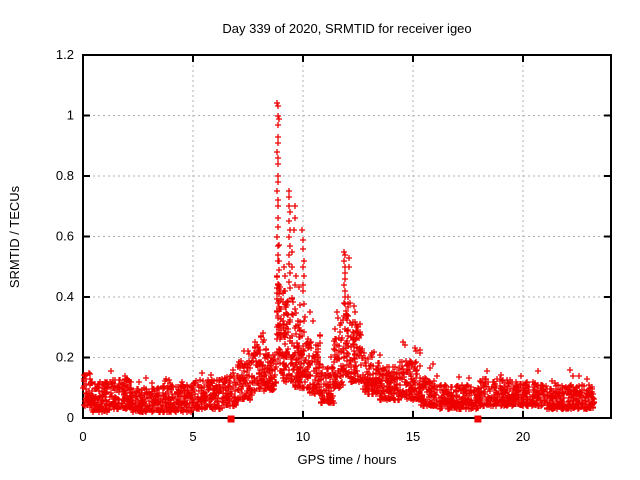 The width and height of the screenshot is (640, 480). Describe the element at coordinates (82, 436) in the screenshot. I see `x-tick-label: 0` at that location.